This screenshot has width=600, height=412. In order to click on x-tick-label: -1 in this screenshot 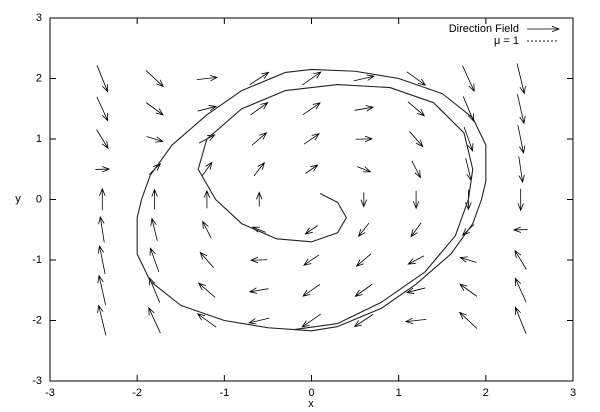, I will do `click(224, 393)`.